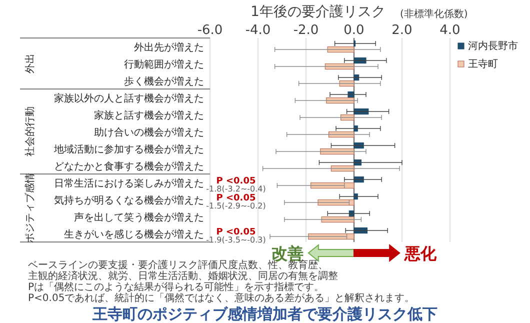  What do you see at coordinates (450, 30) in the screenshot?
I see `x-tick-label: 4.0` at bounding box center [450, 30].